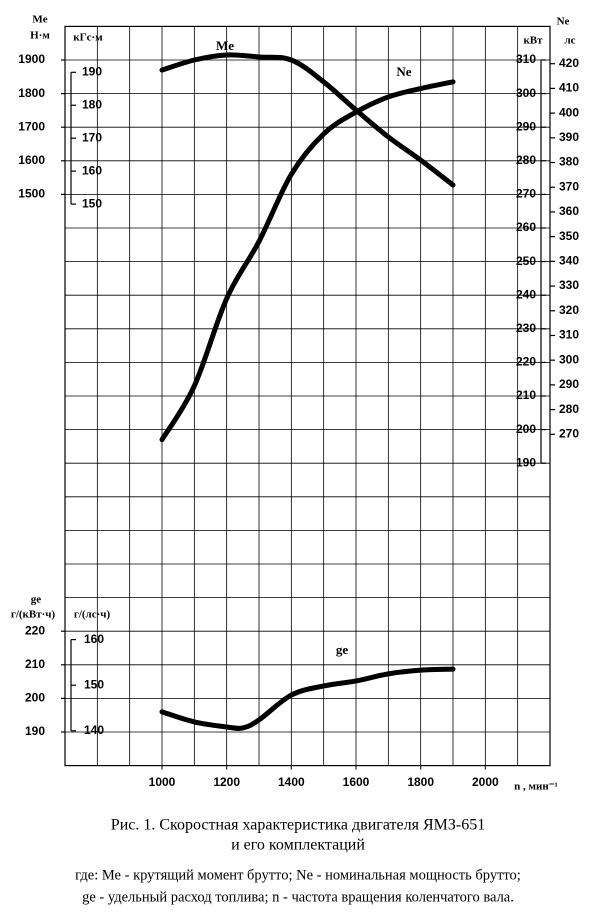 This screenshot has height=918, width=596. Describe the element at coordinates (569, 162) in the screenshot. I see `y-tick-label: 380` at that location.